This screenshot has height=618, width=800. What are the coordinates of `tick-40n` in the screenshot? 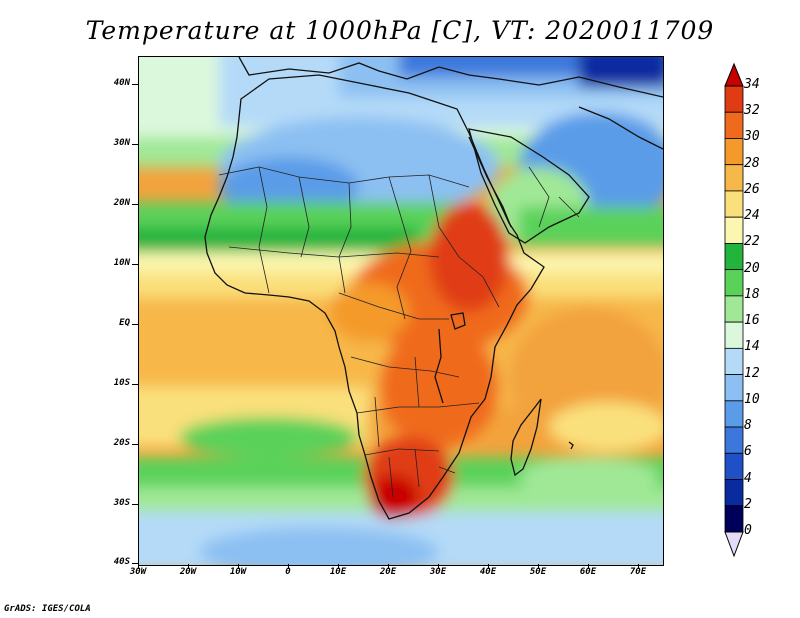 It's located at (135, 84).